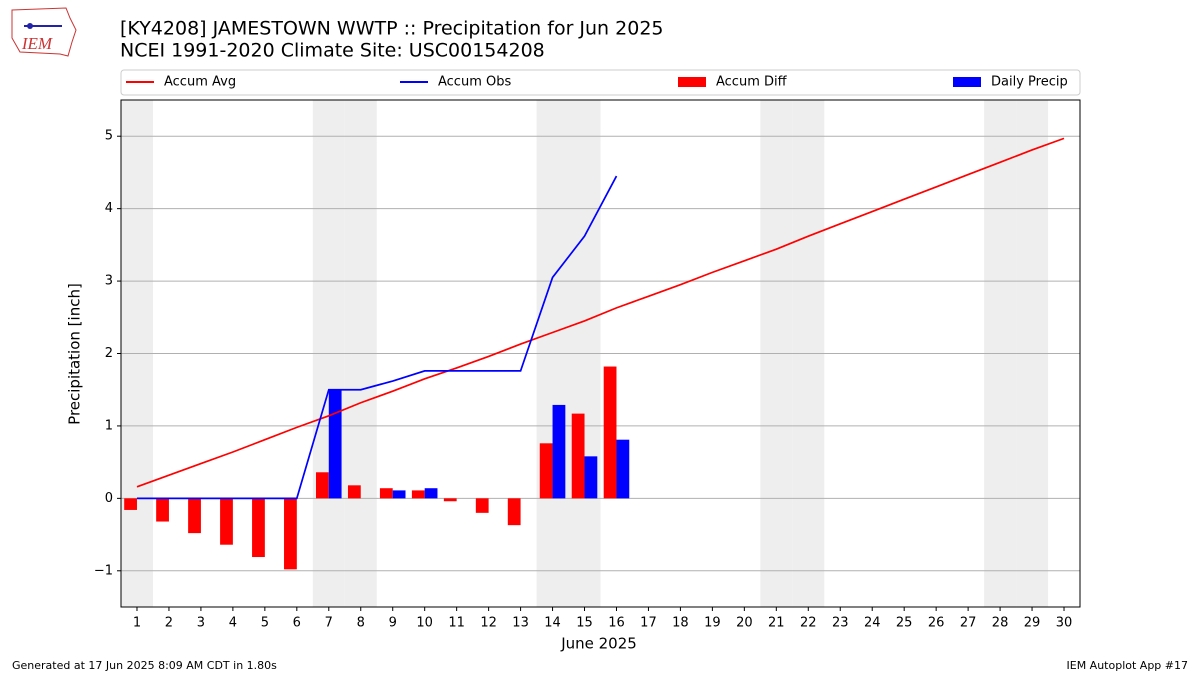 Image resolution: width=1200 pixels, height=675 pixels. What do you see at coordinates (840, 623) in the screenshot?
I see `x-tick-label: 23` at bounding box center [840, 623].